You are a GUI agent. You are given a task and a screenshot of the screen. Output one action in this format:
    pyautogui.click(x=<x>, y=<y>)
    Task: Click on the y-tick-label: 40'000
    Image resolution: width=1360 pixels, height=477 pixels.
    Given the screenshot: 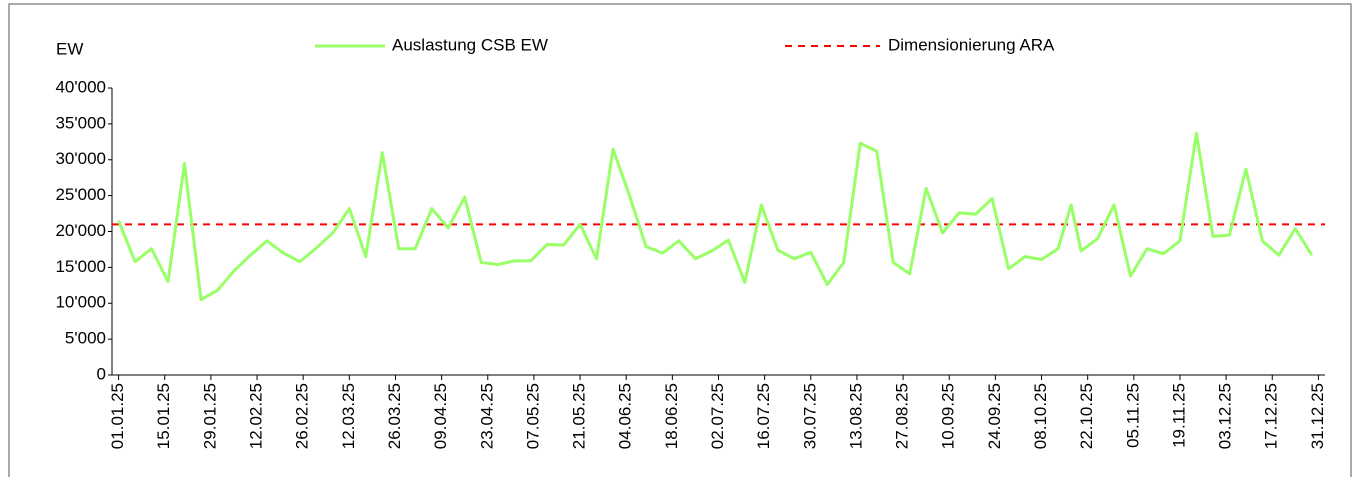 What is the action you would take?
    pyautogui.click(x=80, y=86)
    